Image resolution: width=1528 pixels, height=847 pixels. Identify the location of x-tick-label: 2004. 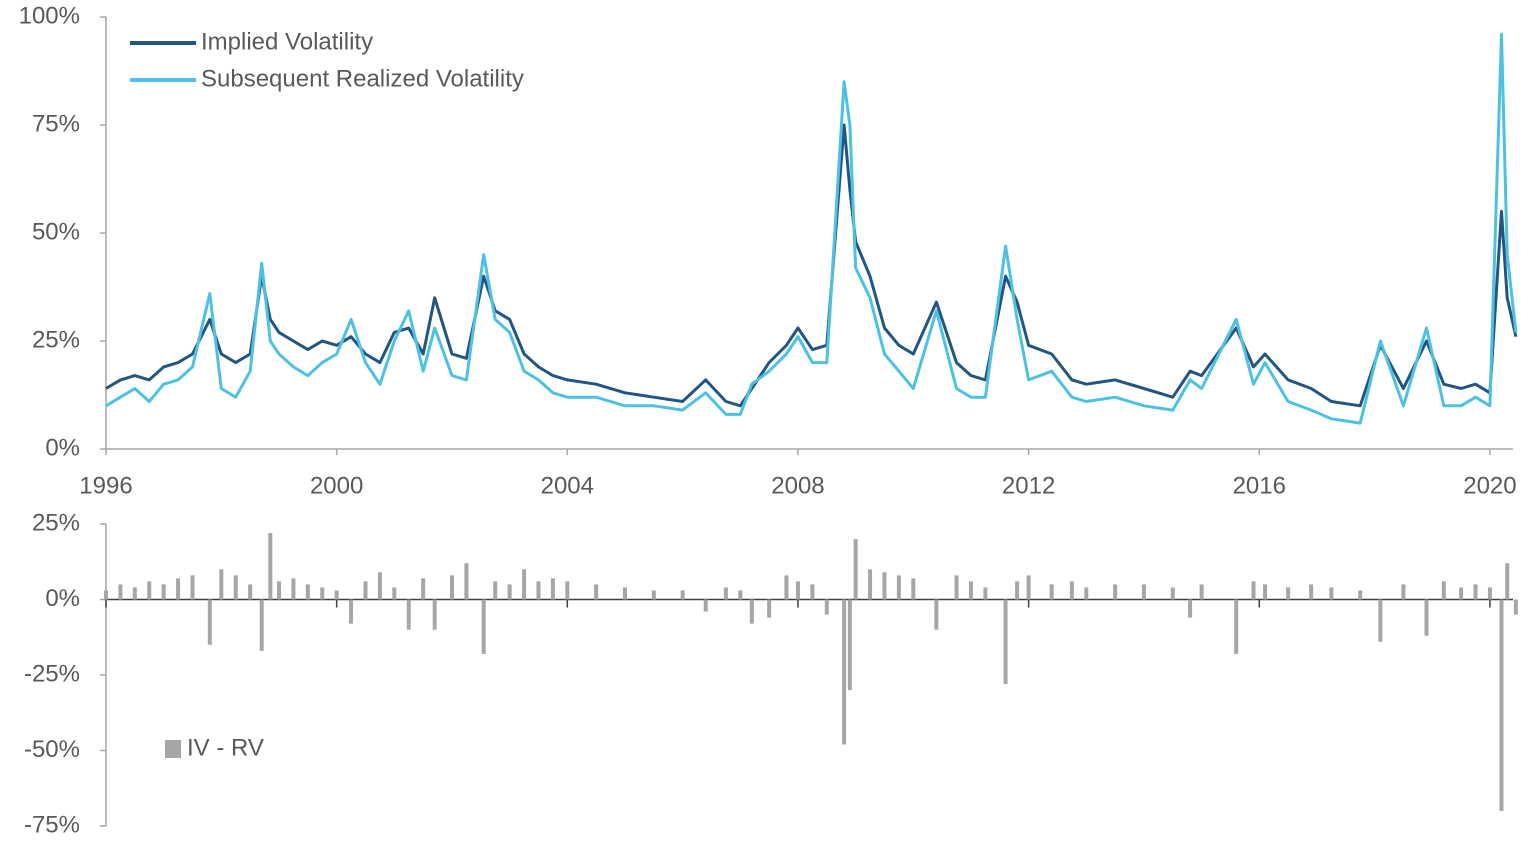
(567, 485).